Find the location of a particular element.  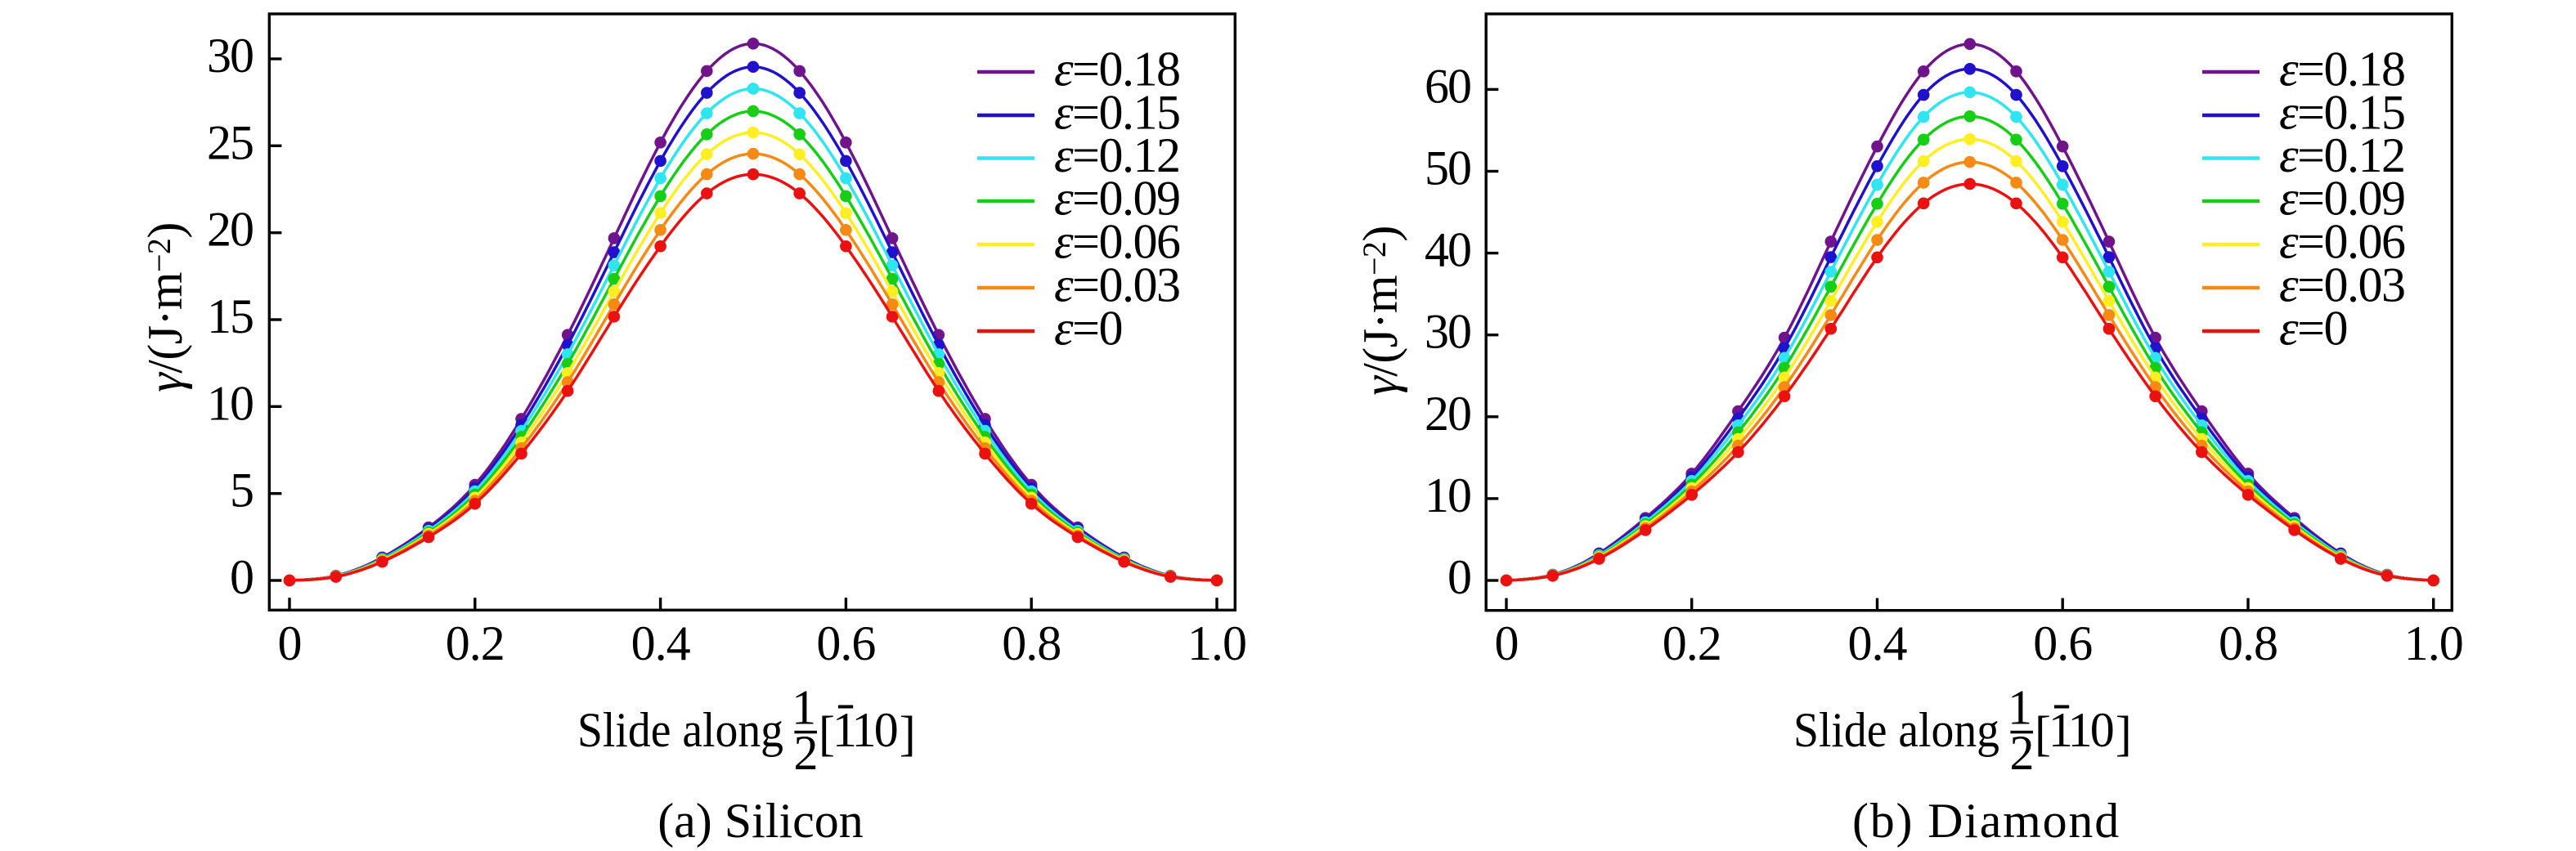

svg-text: 60 is located at coordinates (1447, 86).